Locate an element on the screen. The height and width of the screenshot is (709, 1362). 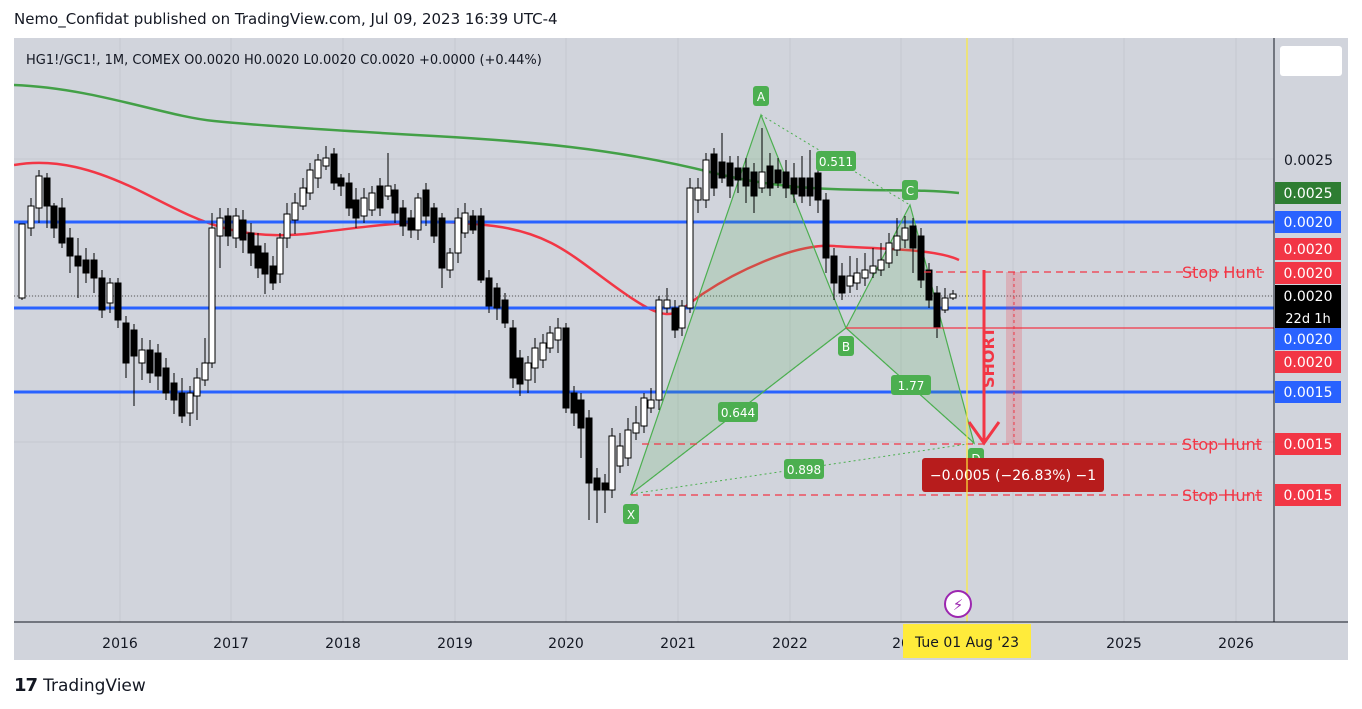
pattern-point-a: A is located at coordinates (761, 97).